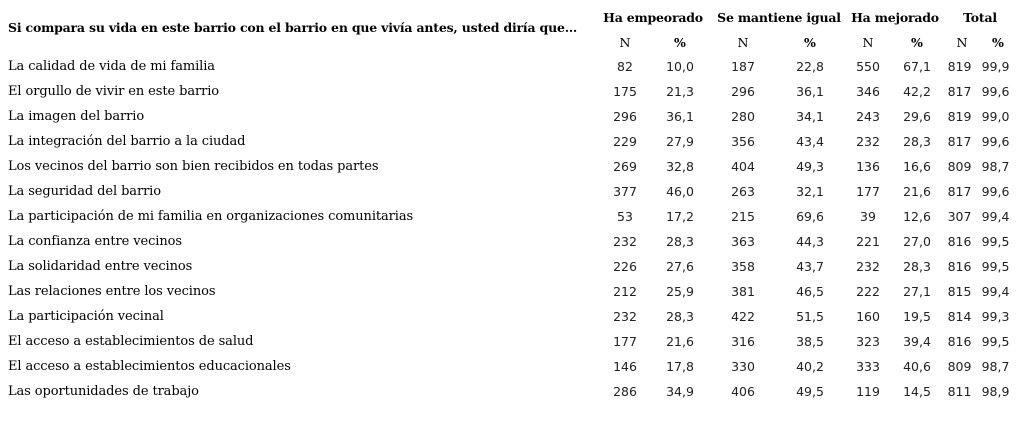  I want to click on cell-mejorado-n: 160, so click(868, 316).